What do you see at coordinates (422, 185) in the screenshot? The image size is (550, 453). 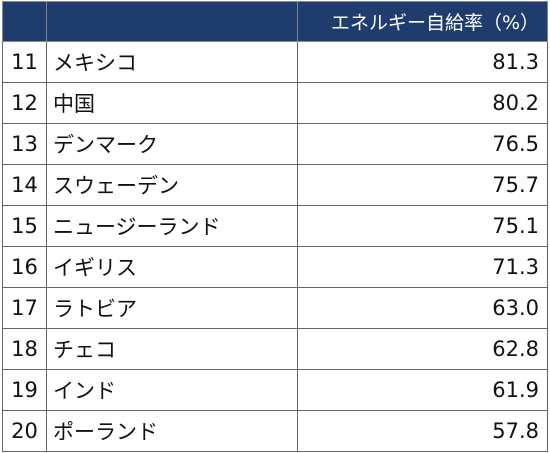 I see `value-cell: 75.7` at bounding box center [422, 185].